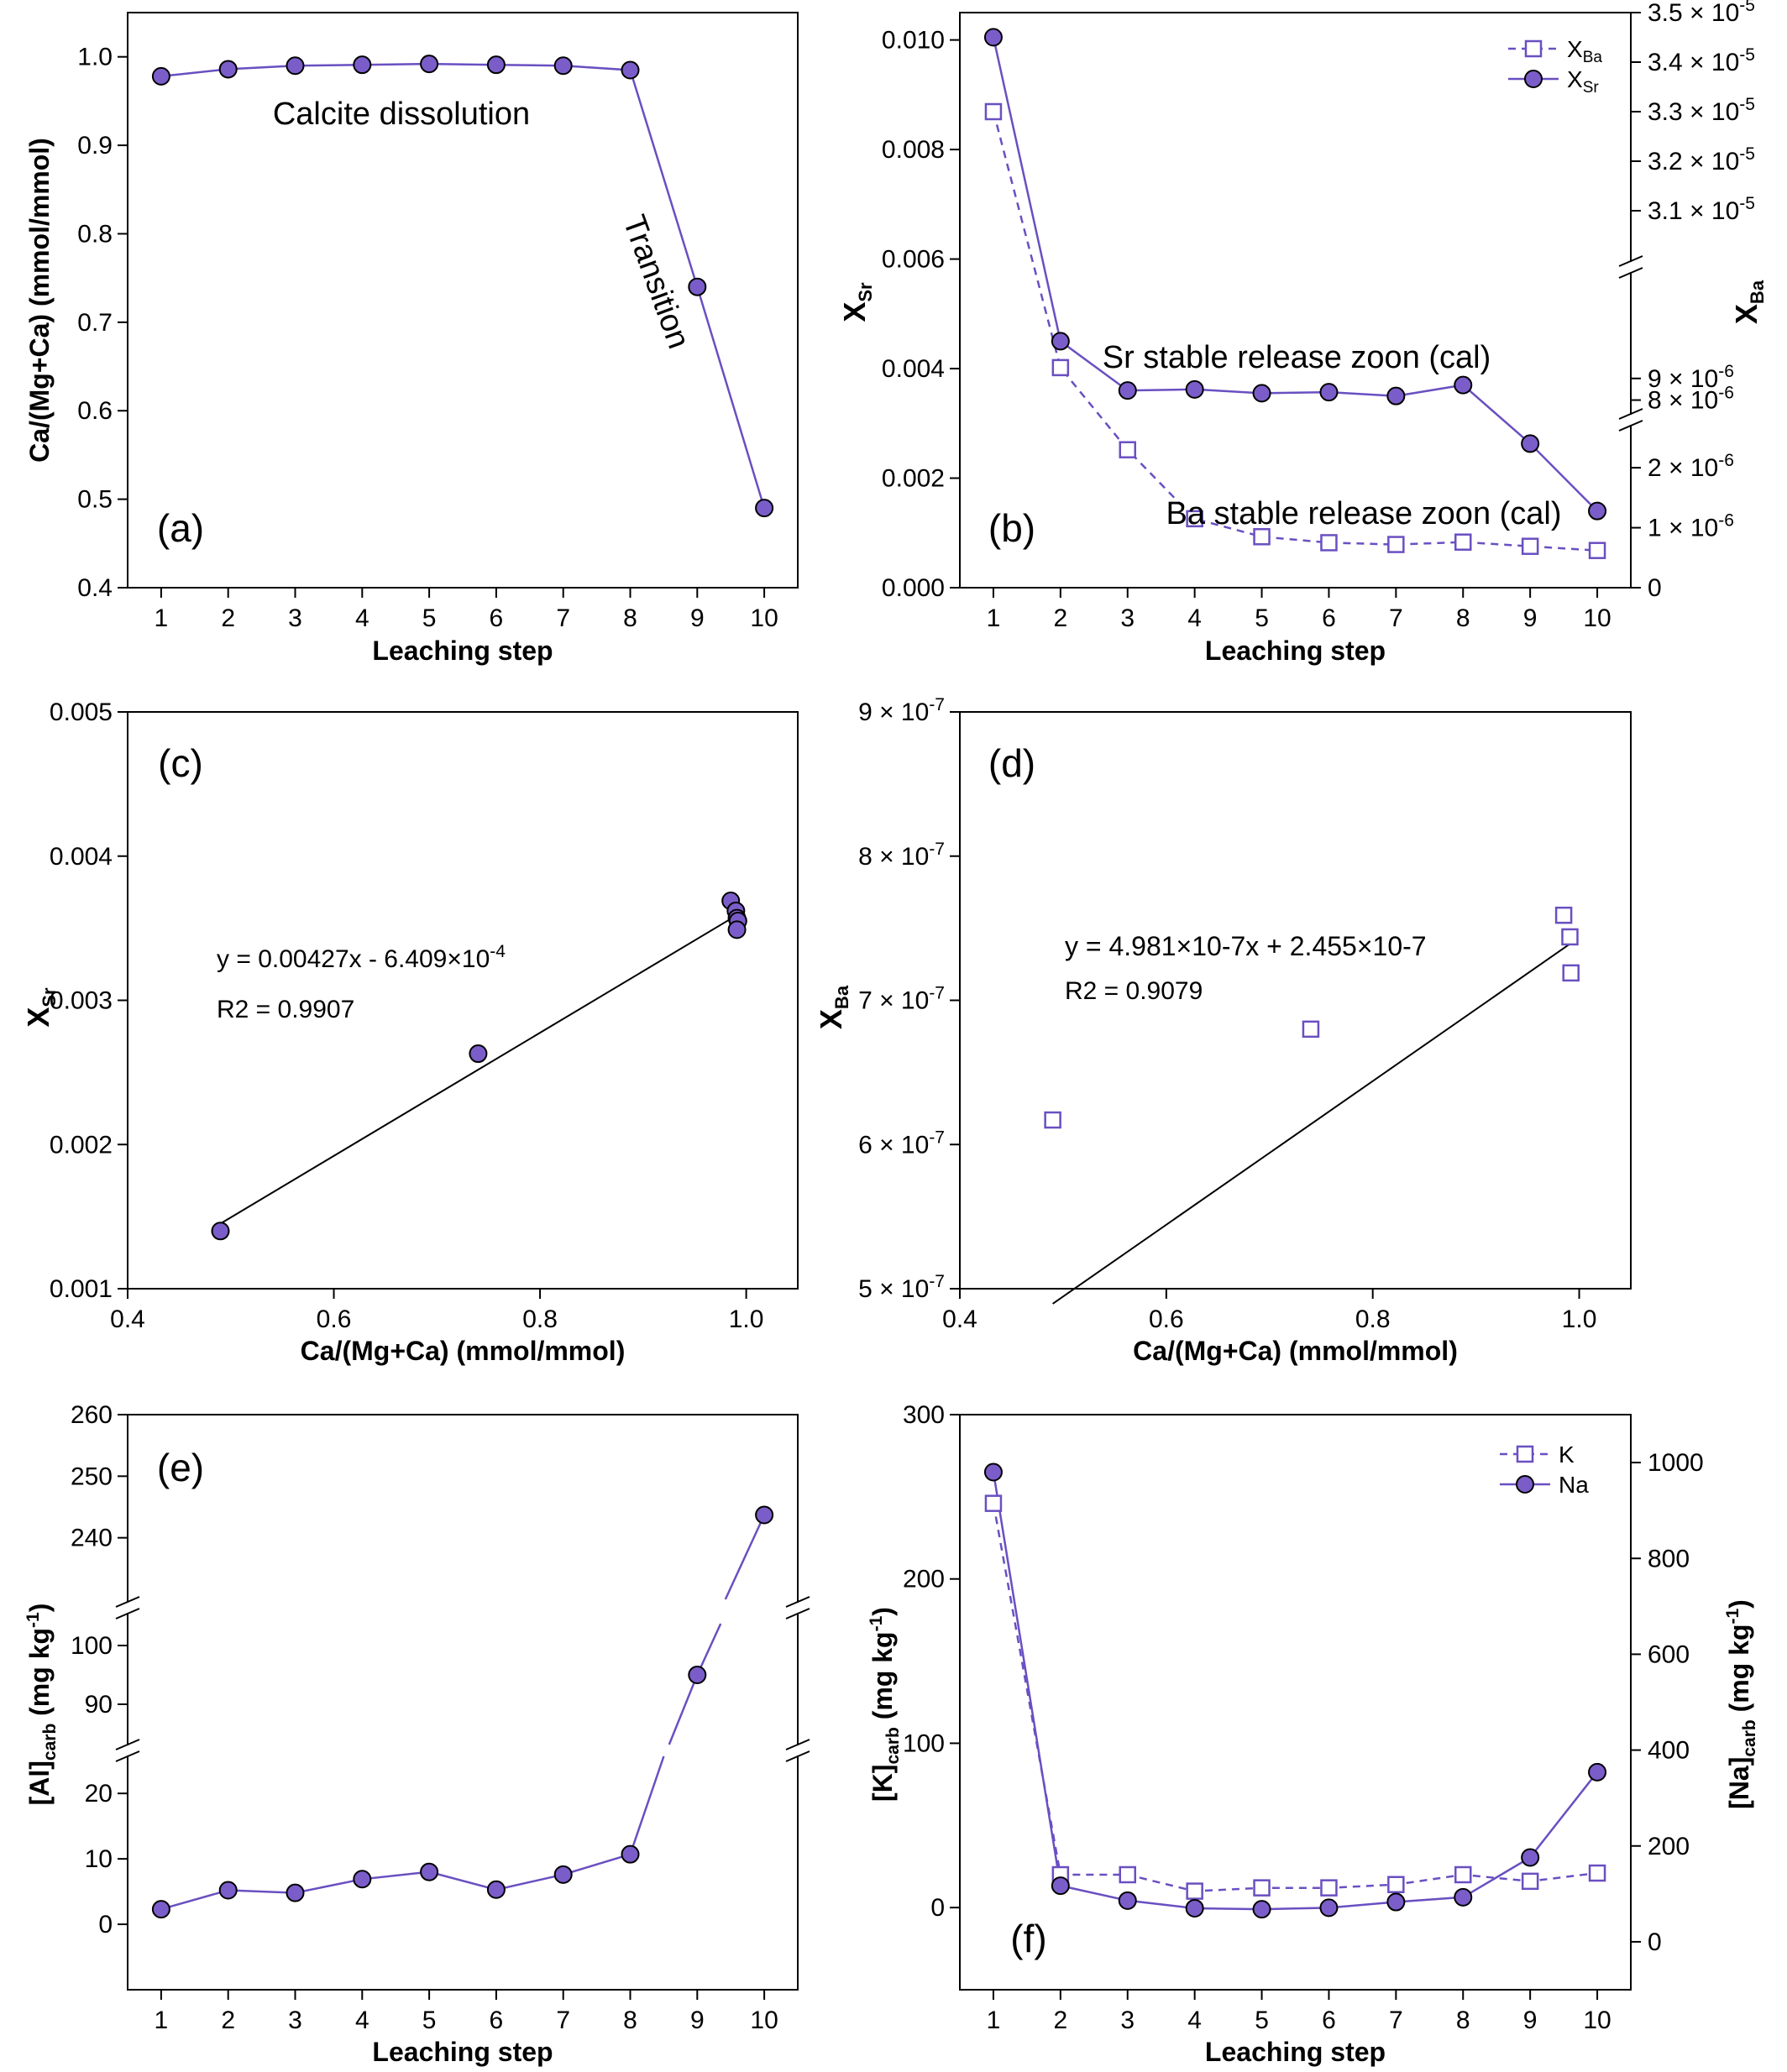  I want to click on series-line-xba, so click(1295, 331).